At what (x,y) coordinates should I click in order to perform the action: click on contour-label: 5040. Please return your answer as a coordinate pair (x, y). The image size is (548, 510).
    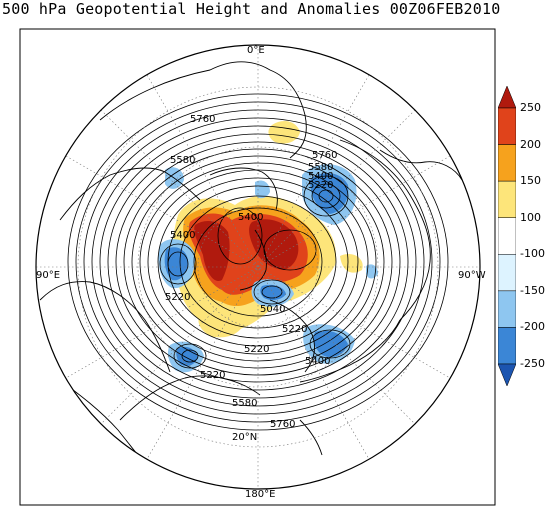
    Looking at the image, I should click on (272, 309).